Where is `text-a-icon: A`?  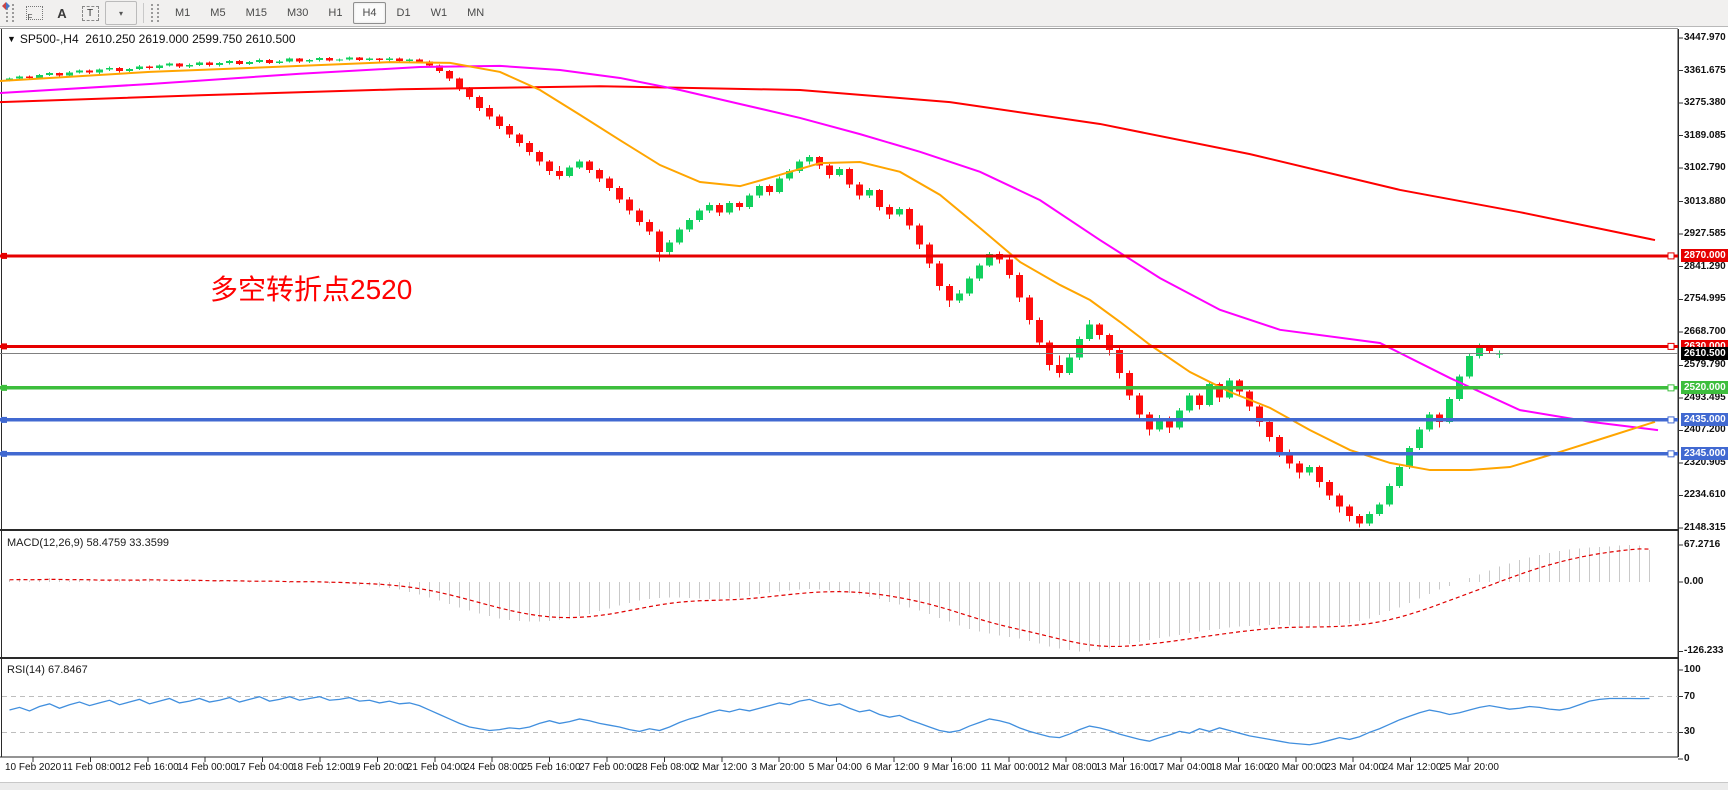 text-a-icon: A is located at coordinates (62, 13).